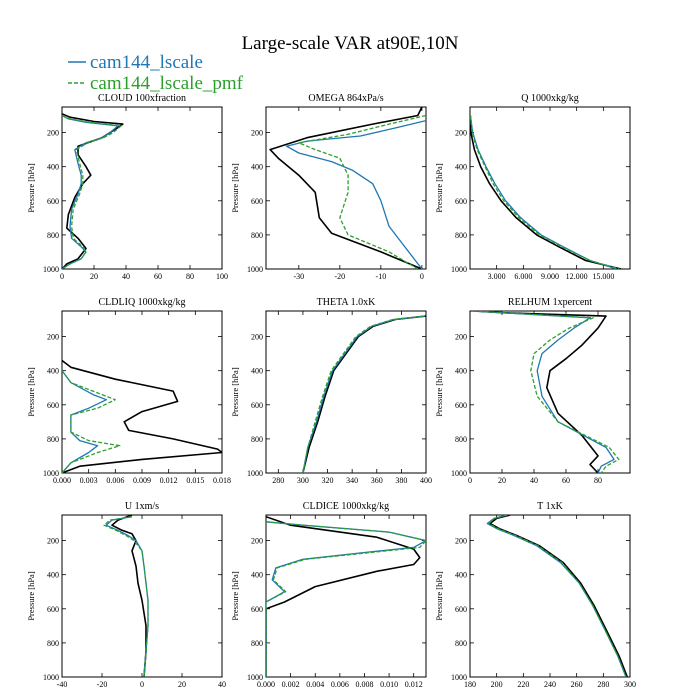 The width and height of the screenshot is (700, 700). I want to click on panel-4-xtick-label: 0.003, so click(89, 480).